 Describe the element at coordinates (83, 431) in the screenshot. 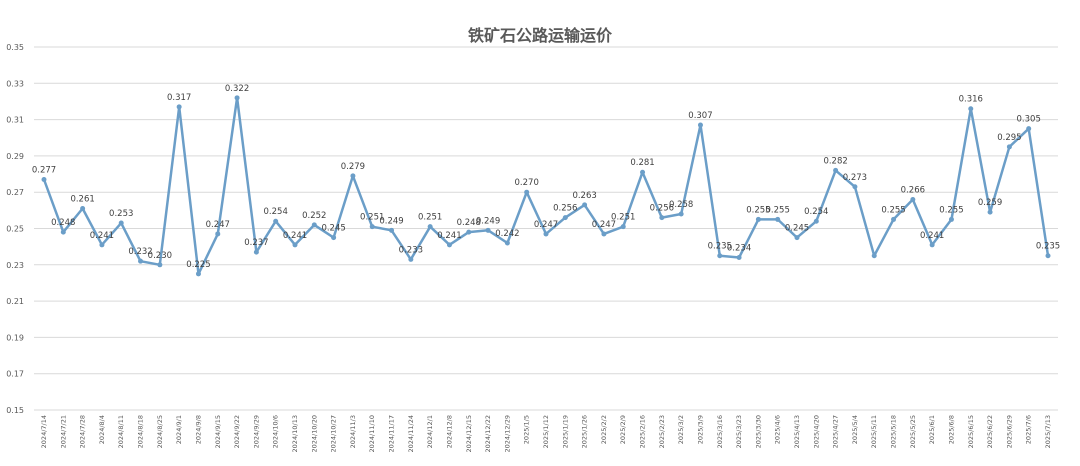

I see `x-tick-label: 2024/7/28` at that location.